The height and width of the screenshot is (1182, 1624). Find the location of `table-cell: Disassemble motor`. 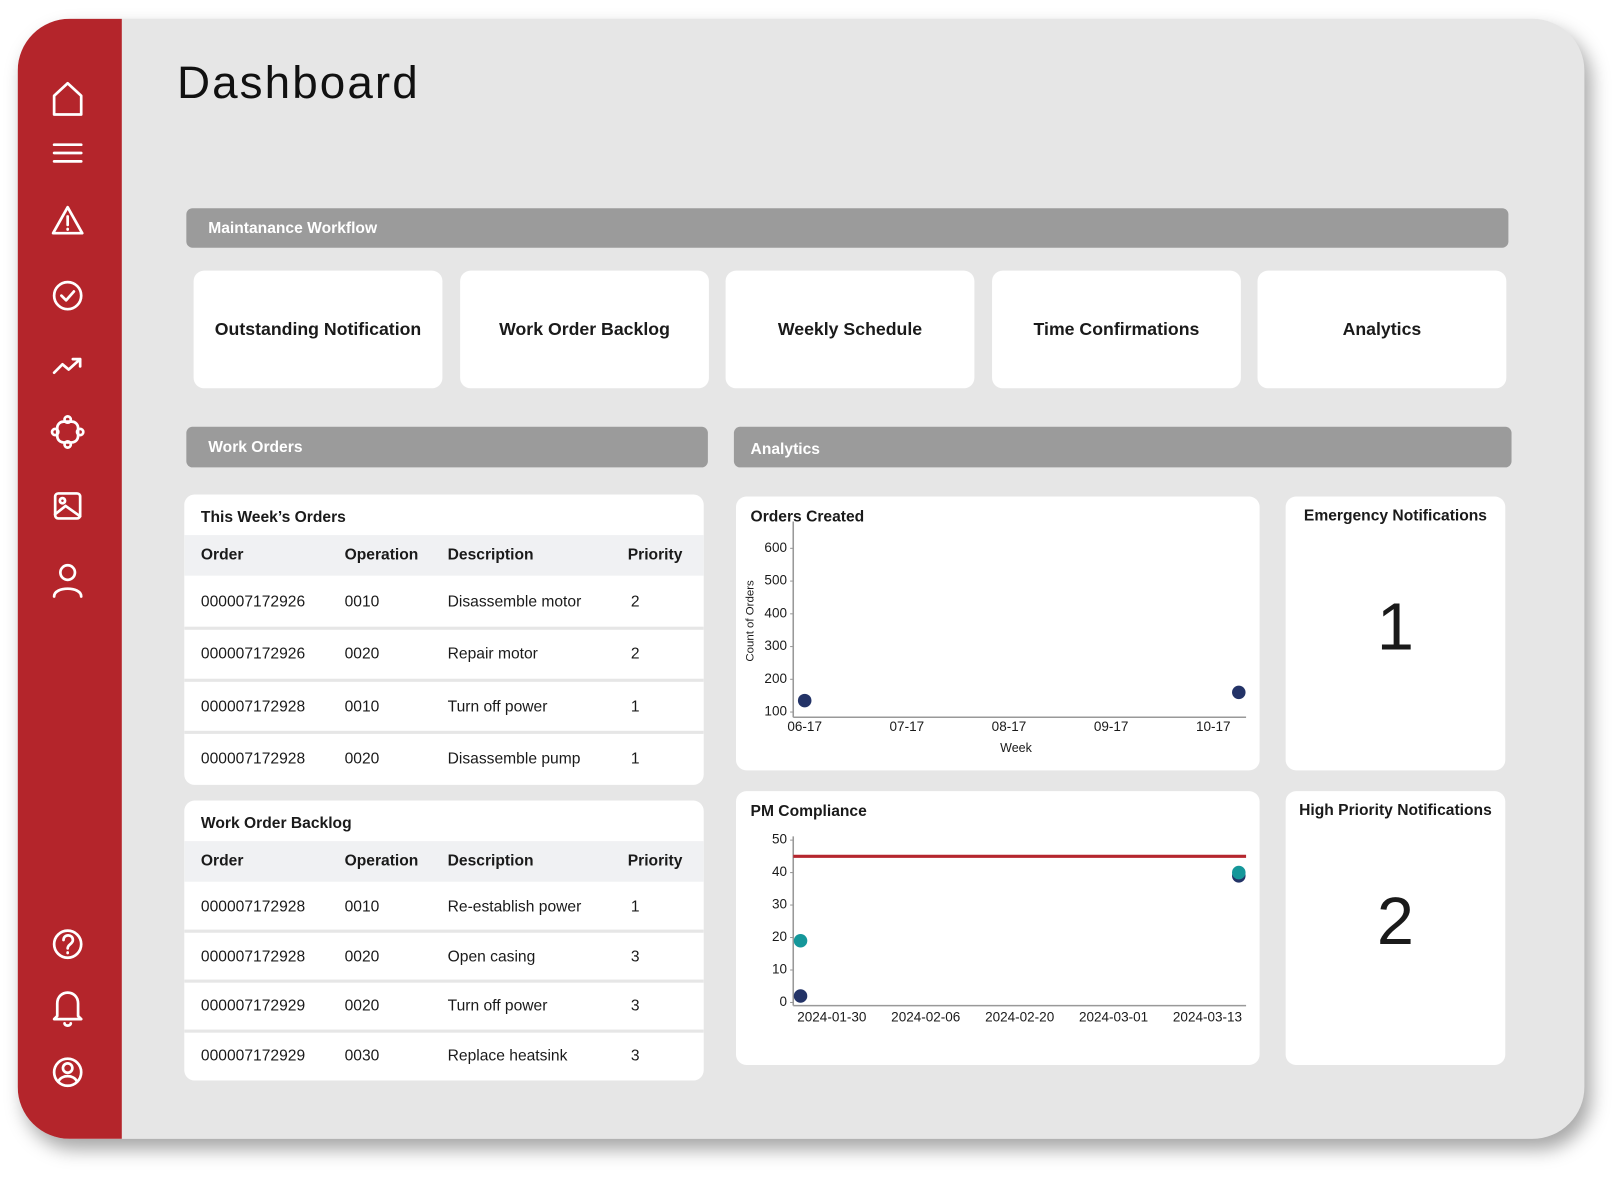

table-cell: Disassemble motor is located at coordinates (514, 601).